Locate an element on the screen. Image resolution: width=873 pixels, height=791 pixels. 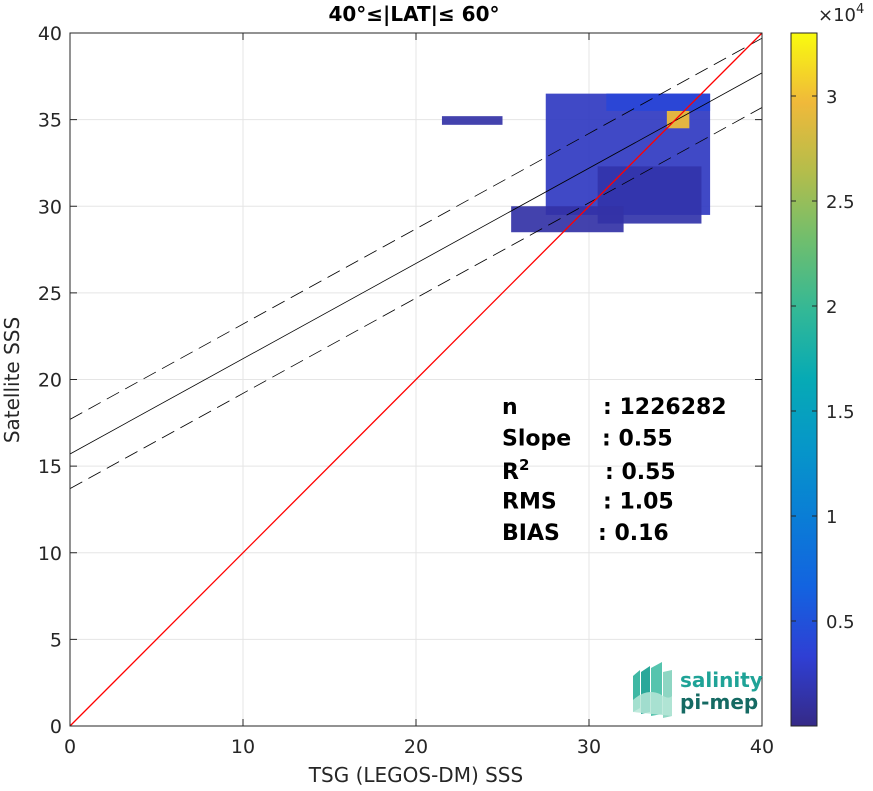
salinity-pi-mep-logo: salinity pi-mep is located at coordinates (698, 690).